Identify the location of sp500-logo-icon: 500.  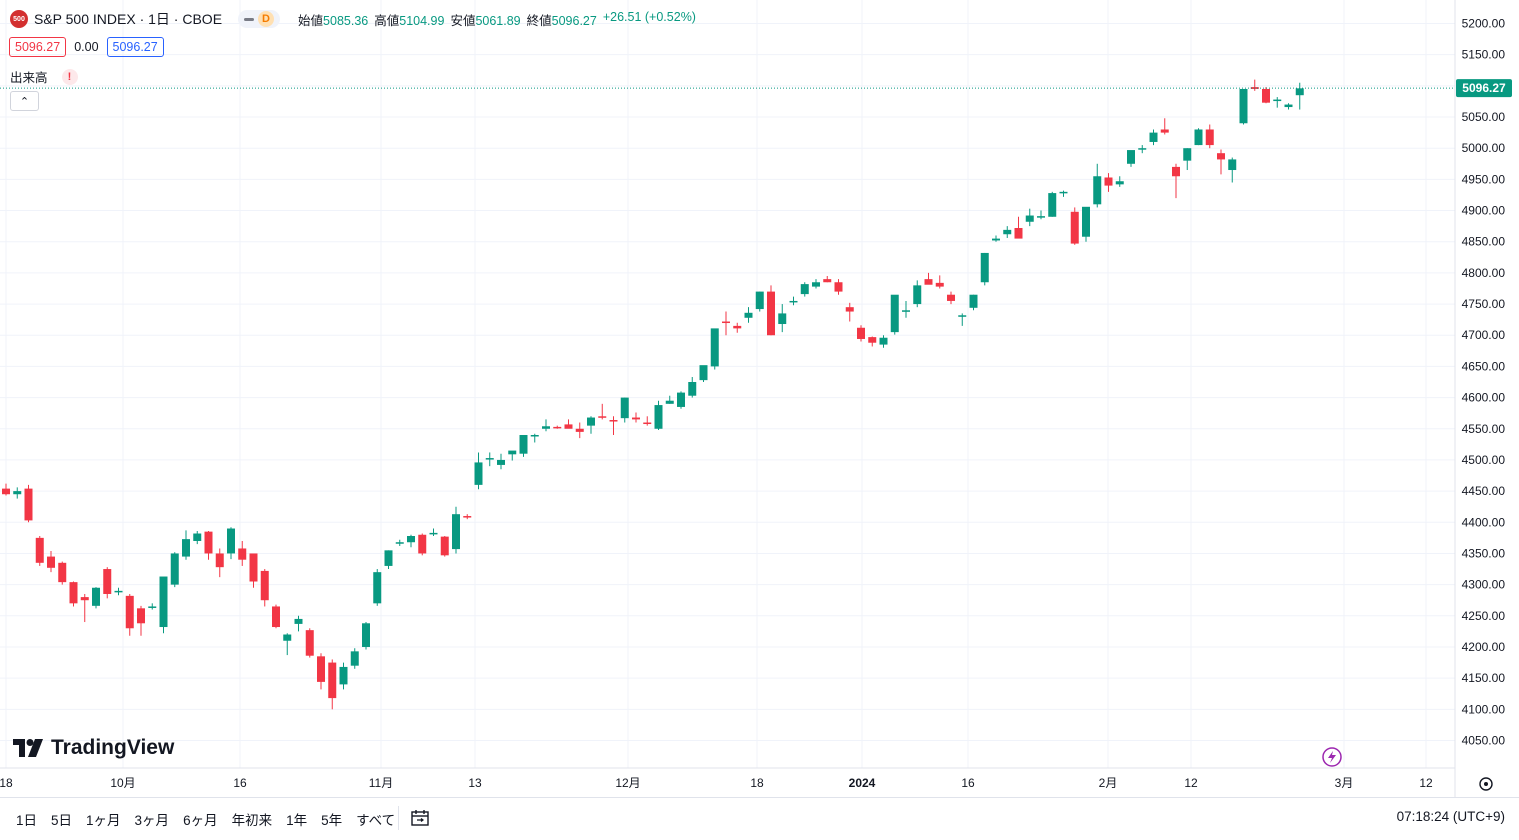
(19, 19).